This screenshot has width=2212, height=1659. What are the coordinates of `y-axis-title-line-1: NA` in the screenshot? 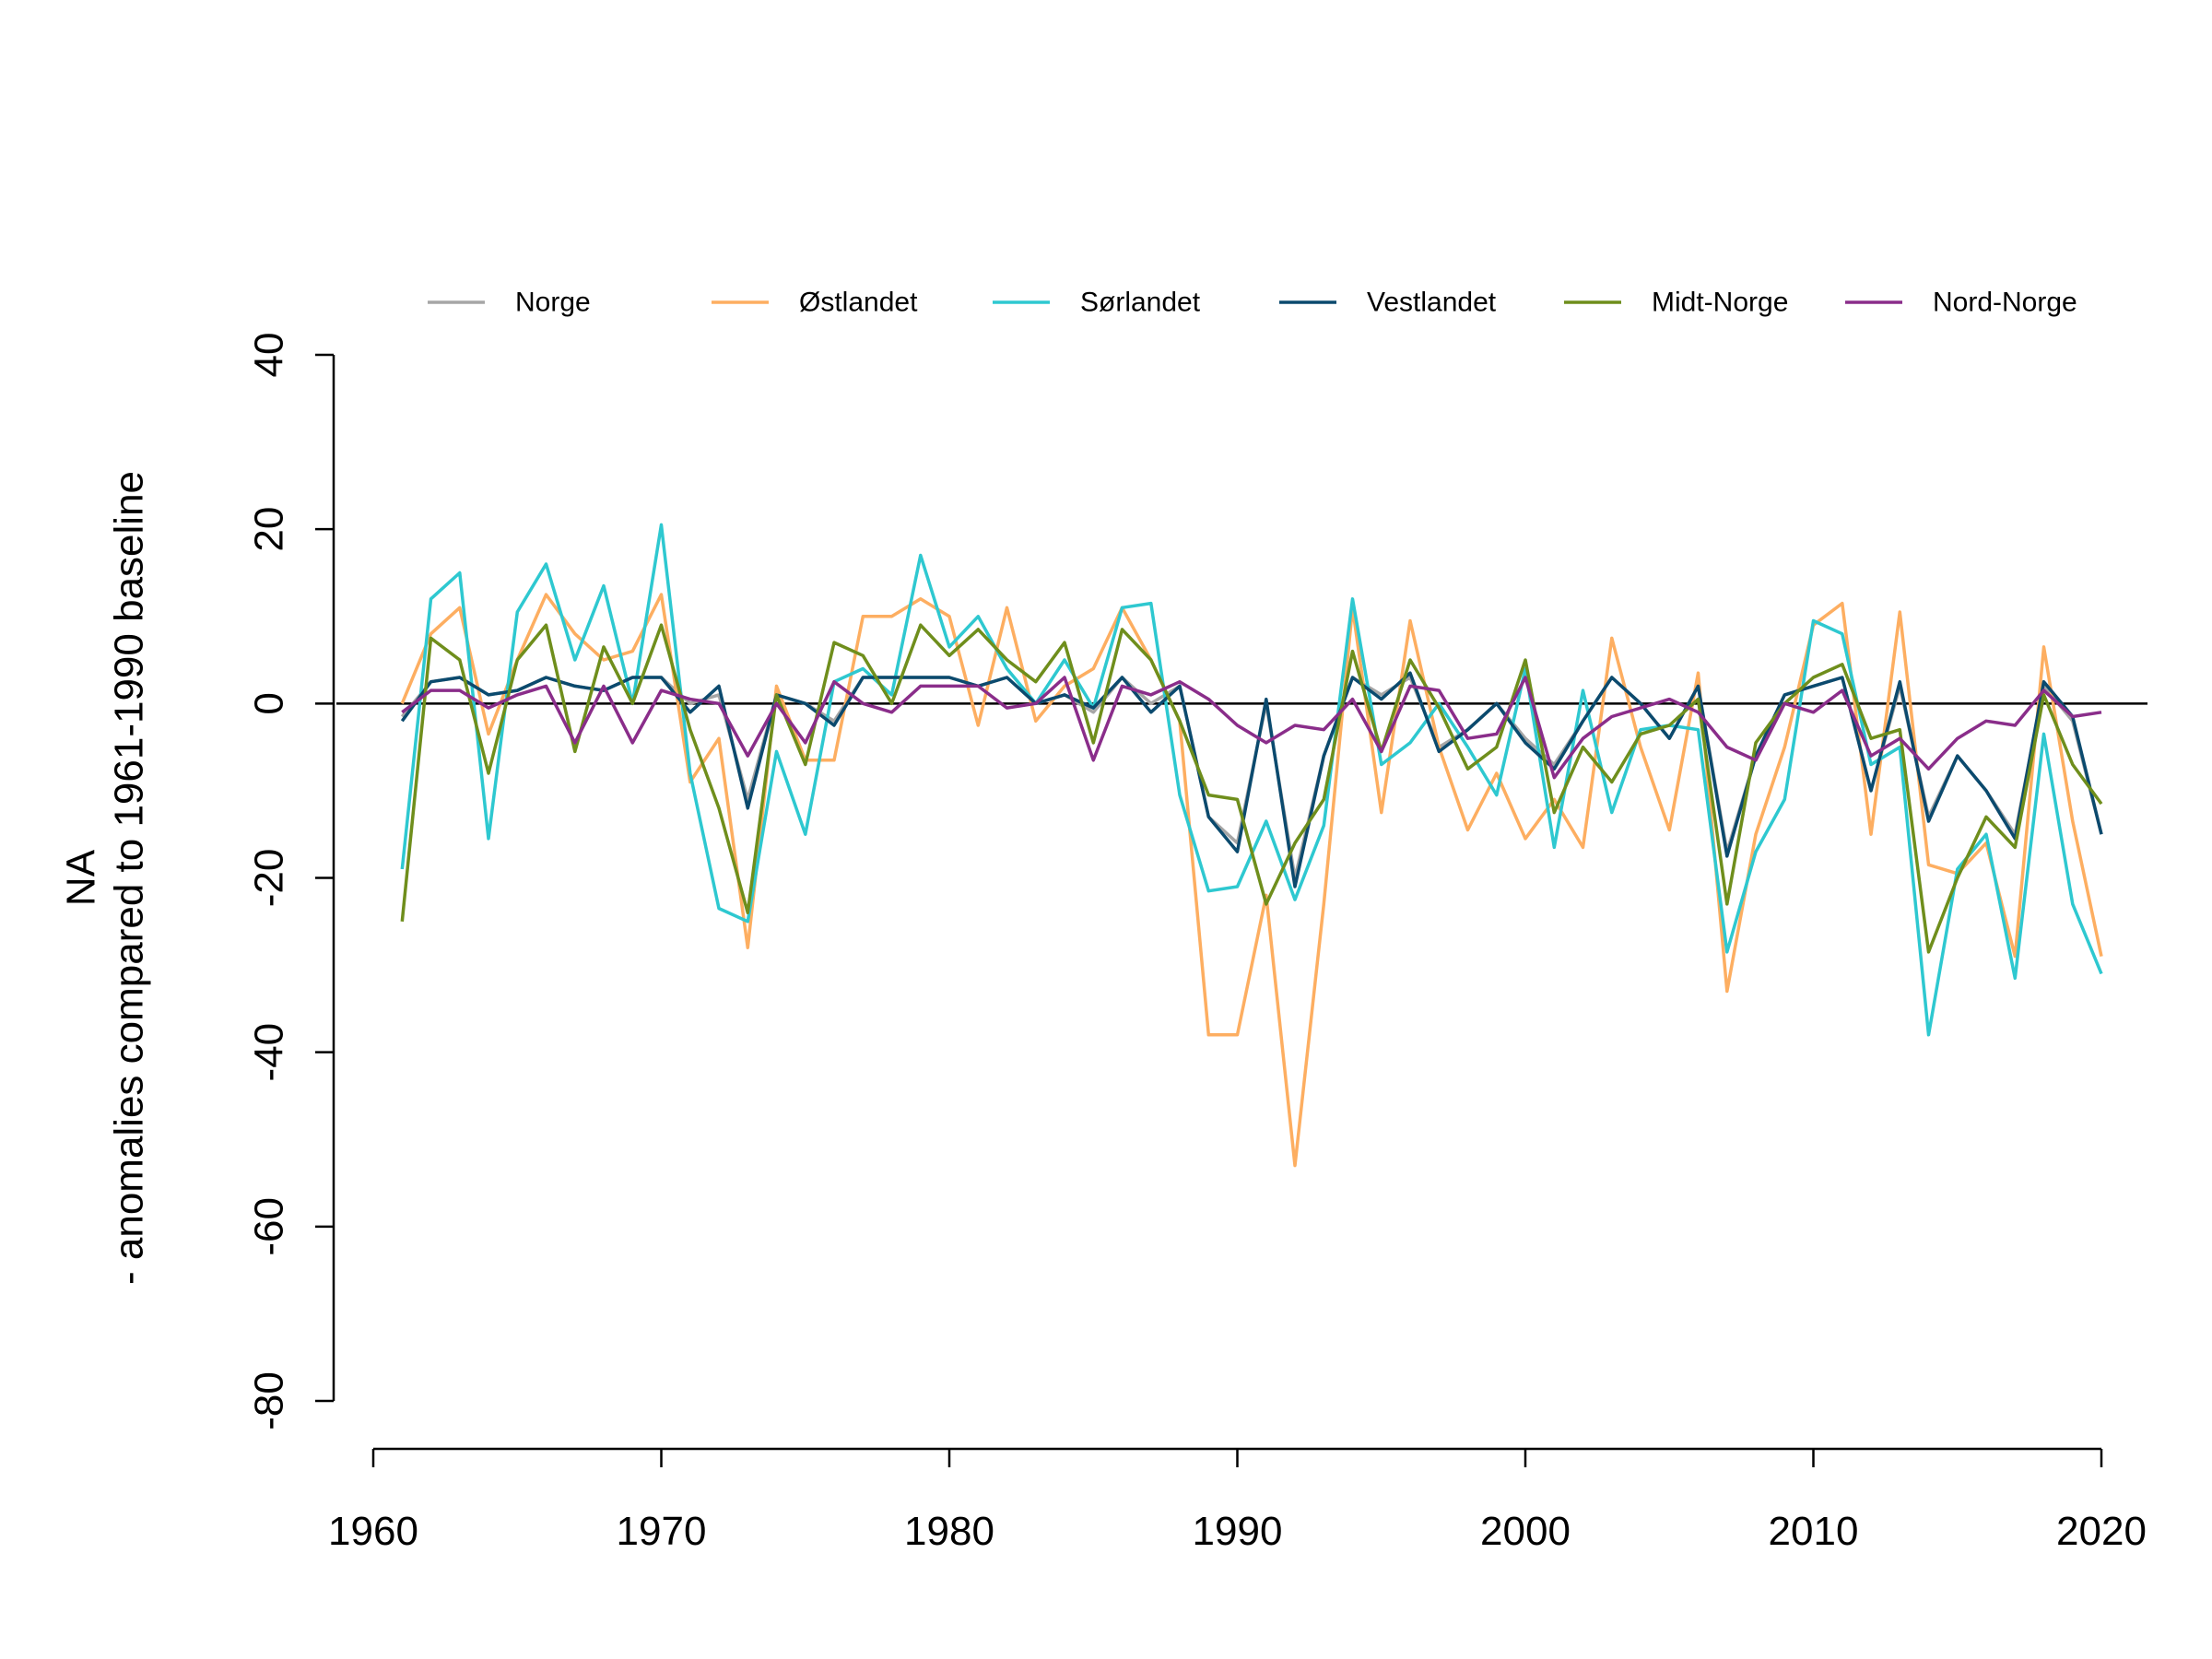 It's located at (81, 877).